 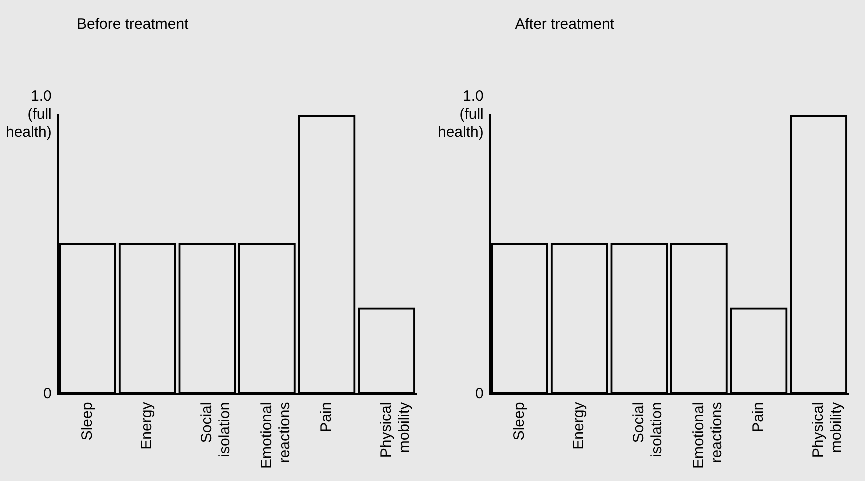 What do you see at coordinates (133, 25) in the screenshot?
I see `chart-title: Before treatment` at bounding box center [133, 25].